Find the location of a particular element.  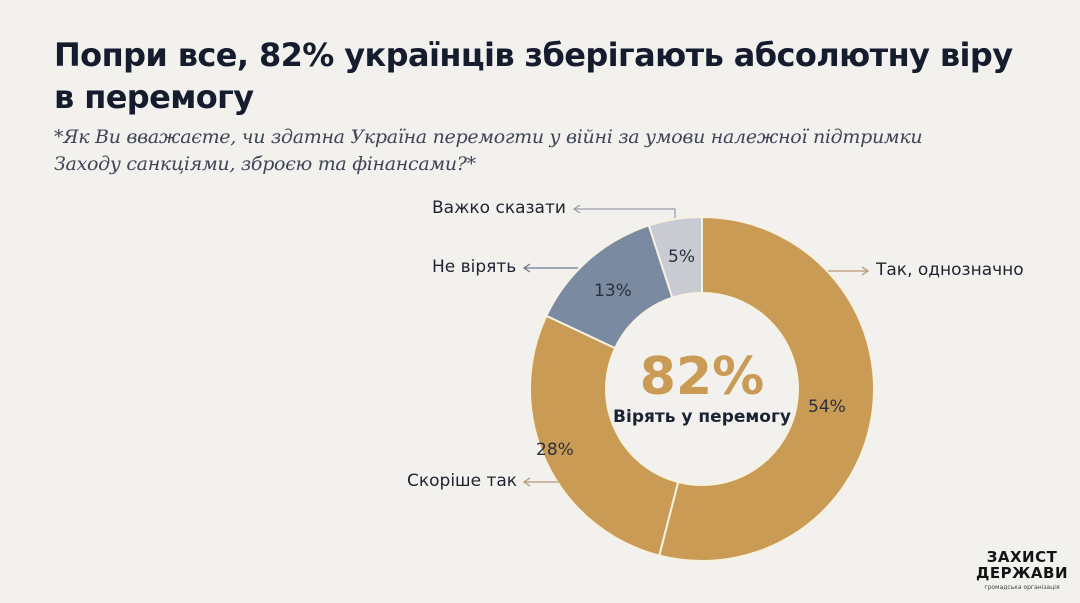

segment-label-rather-yes: 28% is located at coordinates (555, 450).